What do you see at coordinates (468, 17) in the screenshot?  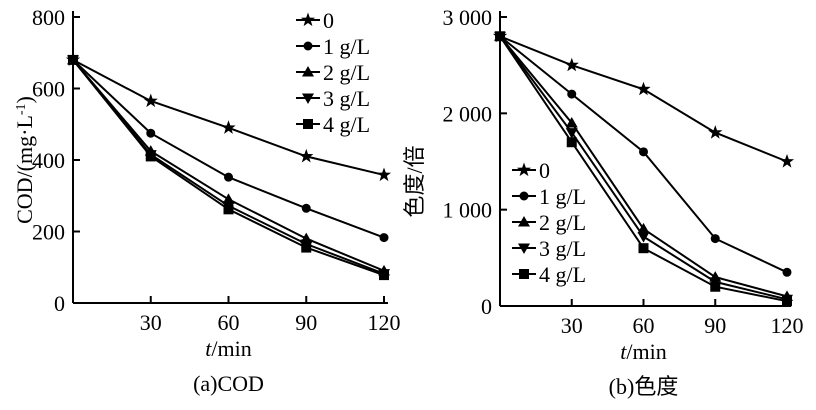 I see `y-tick-label: 3 000` at bounding box center [468, 17].